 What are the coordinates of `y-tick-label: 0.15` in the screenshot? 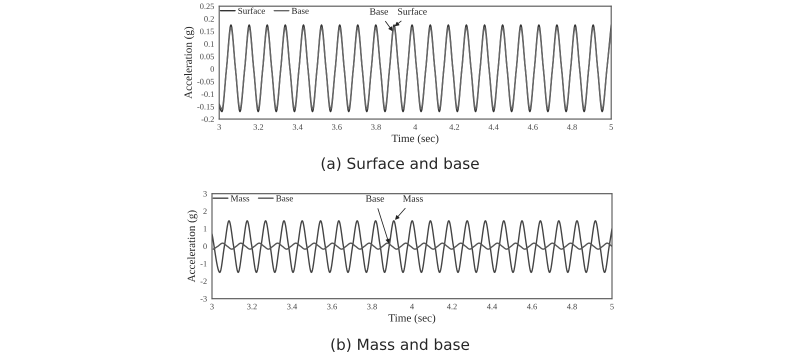 It's located at (207, 31).